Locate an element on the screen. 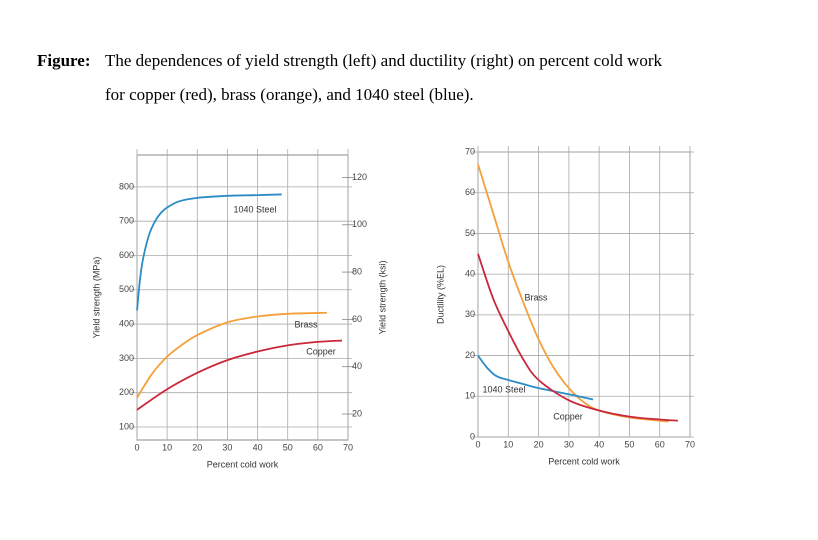  y2-tick-label: 100 is located at coordinates (359, 224).